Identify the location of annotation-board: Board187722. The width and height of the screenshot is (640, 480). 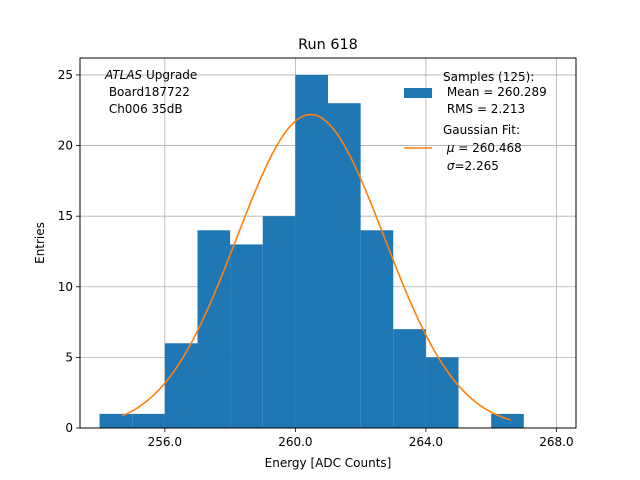
(147, 92).